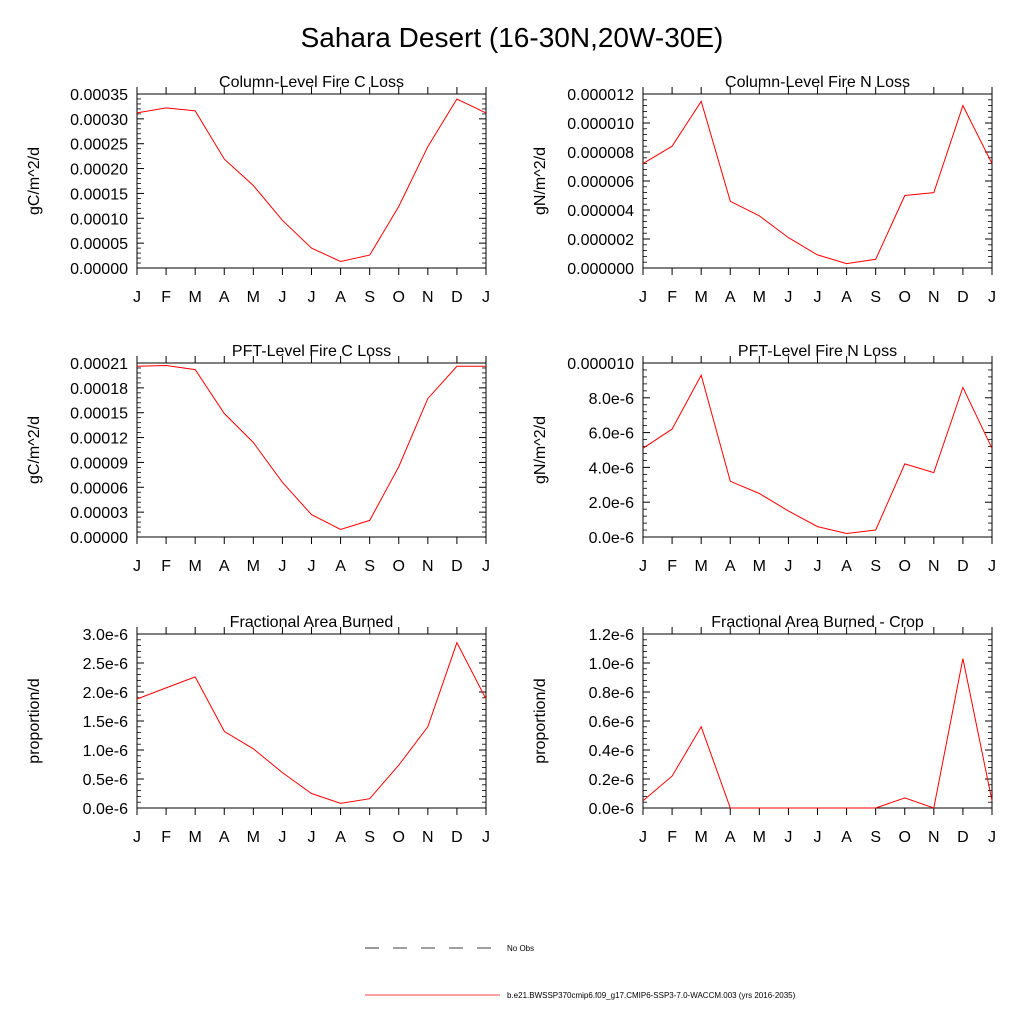  Describe the element at coordinates (105, 635) in the screenshot. I see `y-tick-label: 3.0e-6` at that location.